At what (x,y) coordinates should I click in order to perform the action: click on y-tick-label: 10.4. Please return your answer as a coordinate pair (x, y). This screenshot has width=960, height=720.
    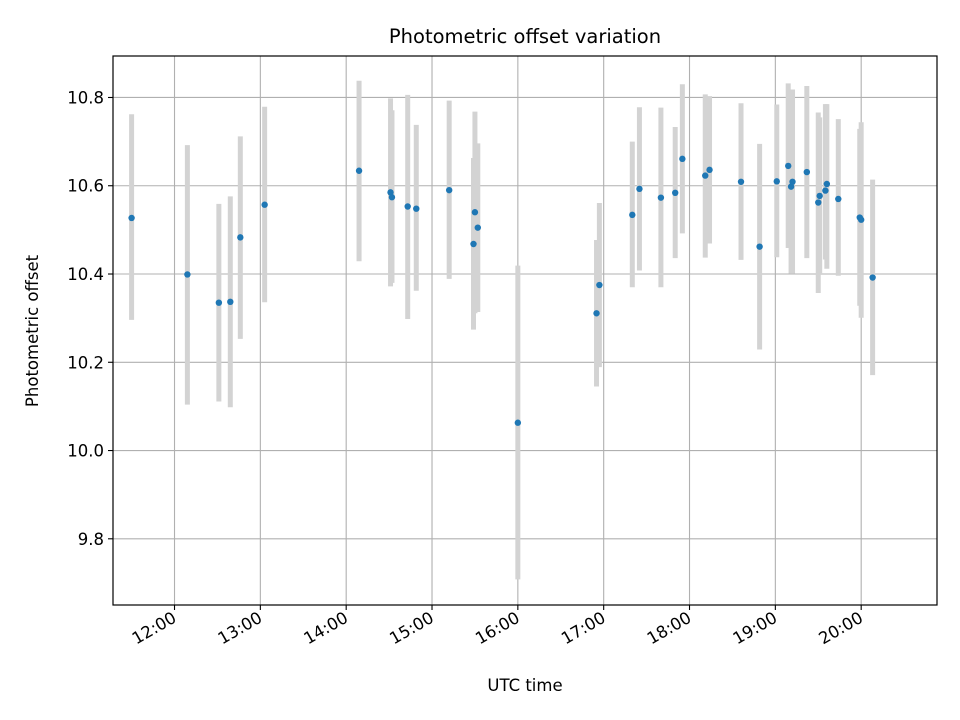
    Looking at the image, I should click on (85, 274).